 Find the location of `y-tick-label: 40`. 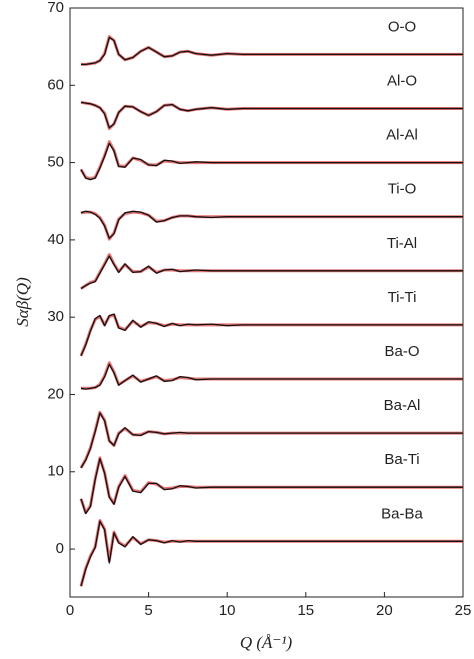

y-tick-label: 40 is located at coordinates (55, 239).